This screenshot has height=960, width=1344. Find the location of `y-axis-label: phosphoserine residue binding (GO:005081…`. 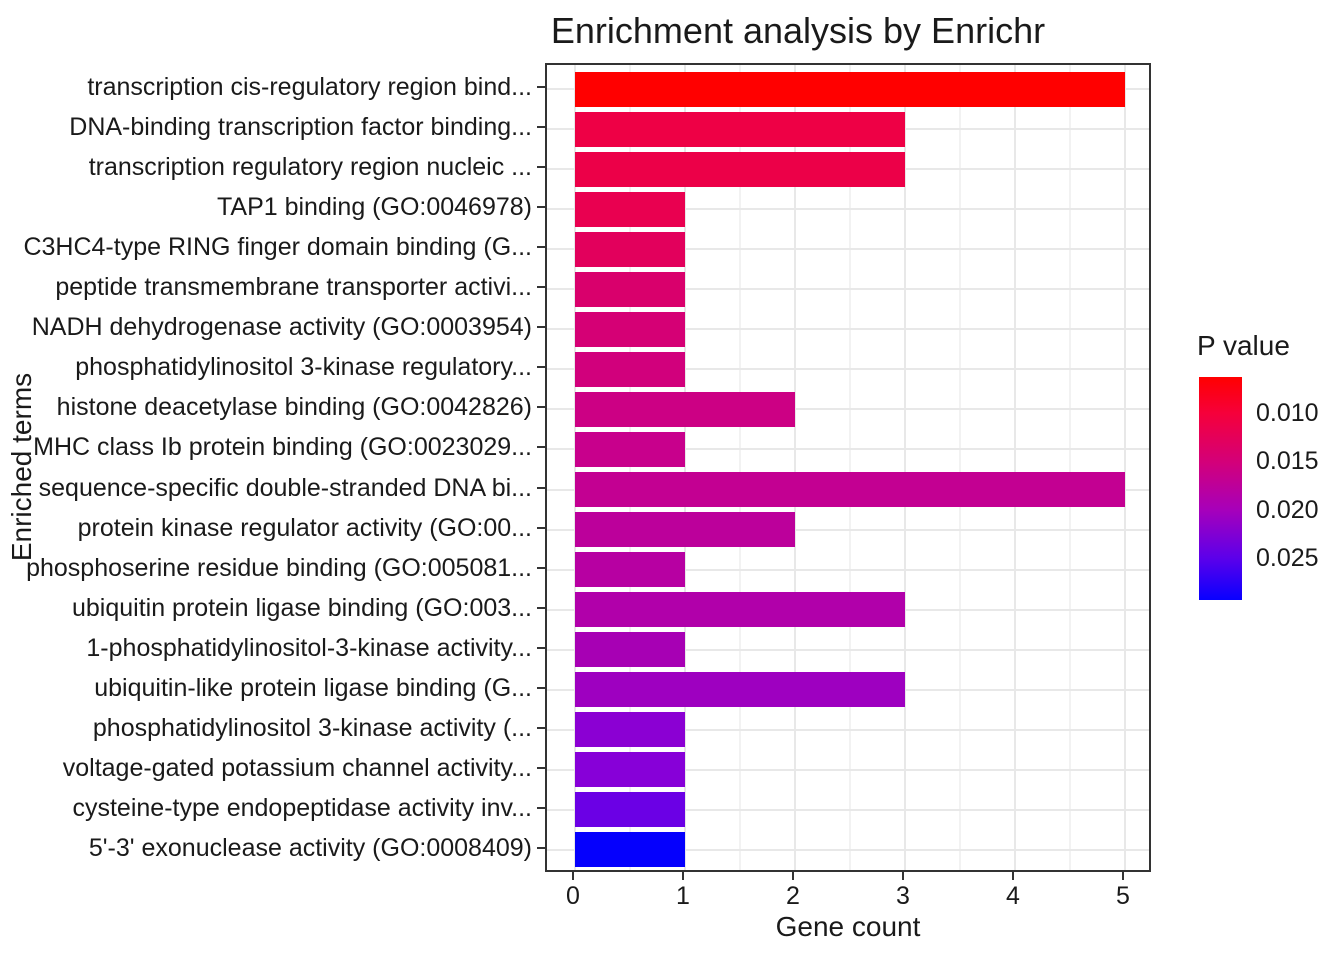

y-axis-label: phosphoserine residue binding (GO:005081… is located at coordinates (279, 567).